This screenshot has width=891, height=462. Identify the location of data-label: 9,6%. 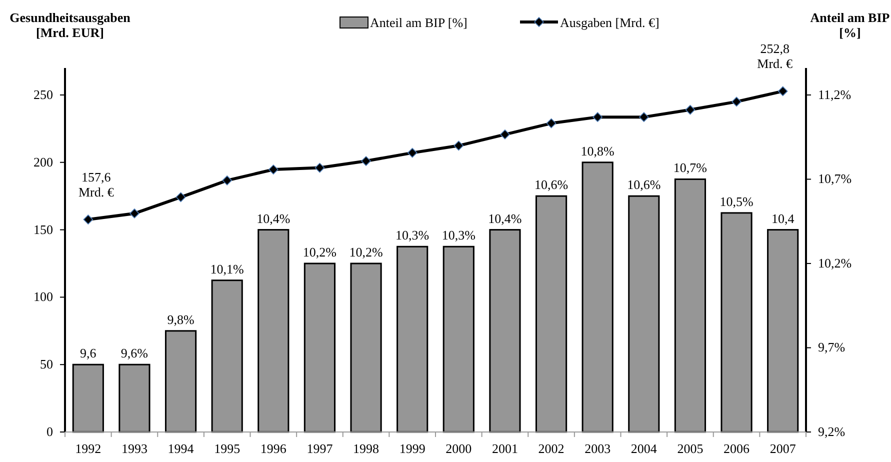
(134, 353).